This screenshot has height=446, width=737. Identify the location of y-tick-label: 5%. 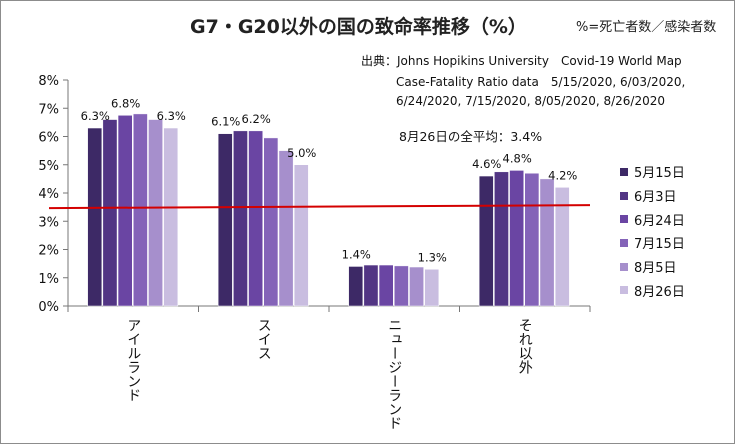
(48, 166).